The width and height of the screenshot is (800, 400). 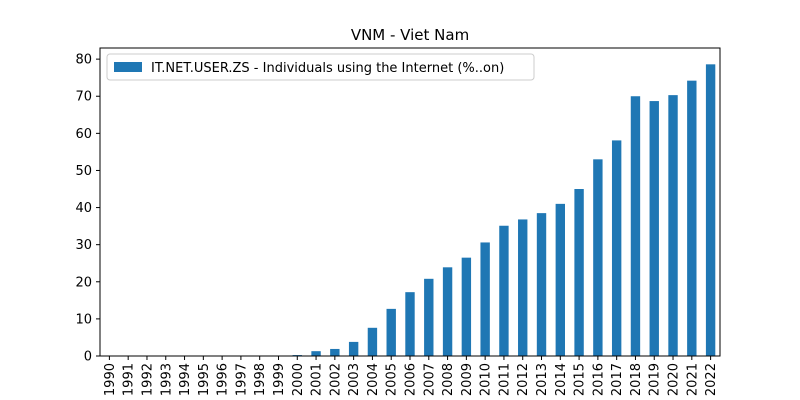 I want to click on bar-2016, so click(x=598, y=257).